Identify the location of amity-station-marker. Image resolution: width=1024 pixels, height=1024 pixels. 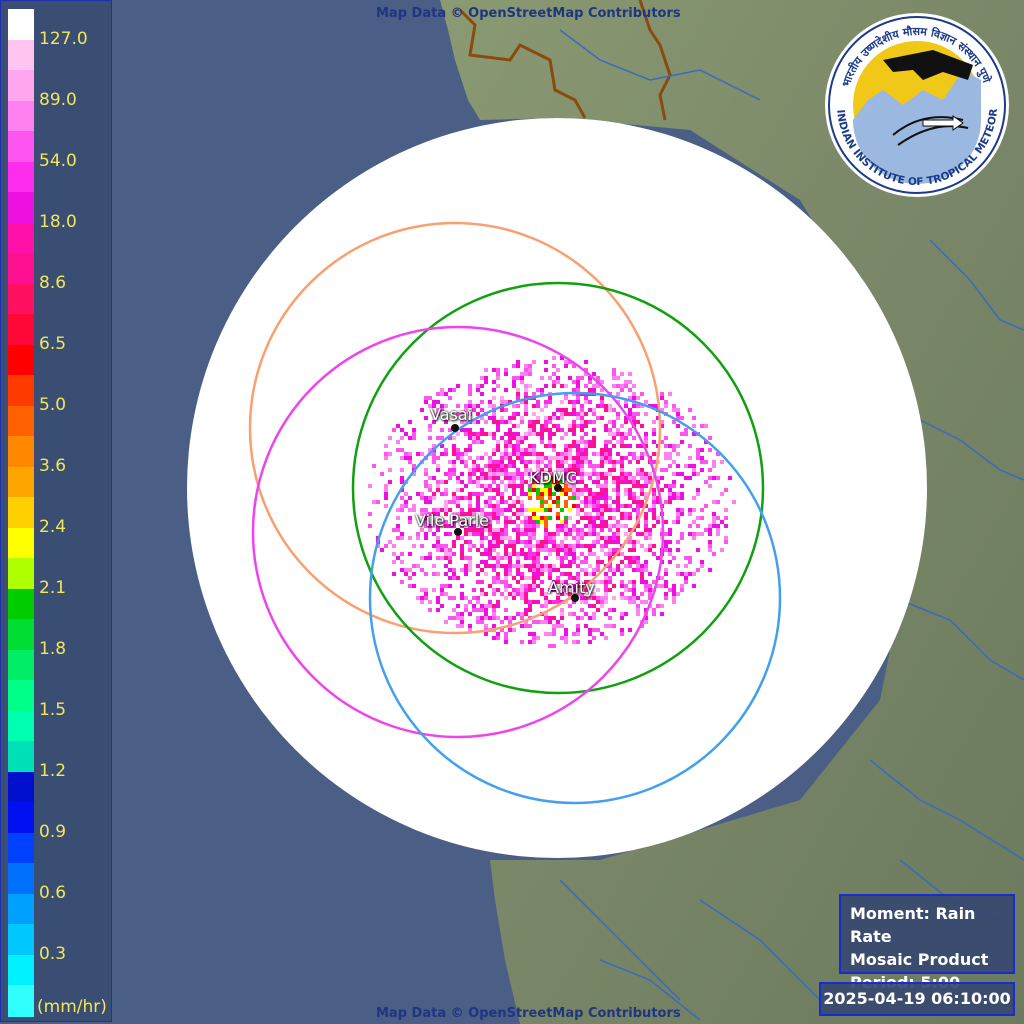
(575, 598).